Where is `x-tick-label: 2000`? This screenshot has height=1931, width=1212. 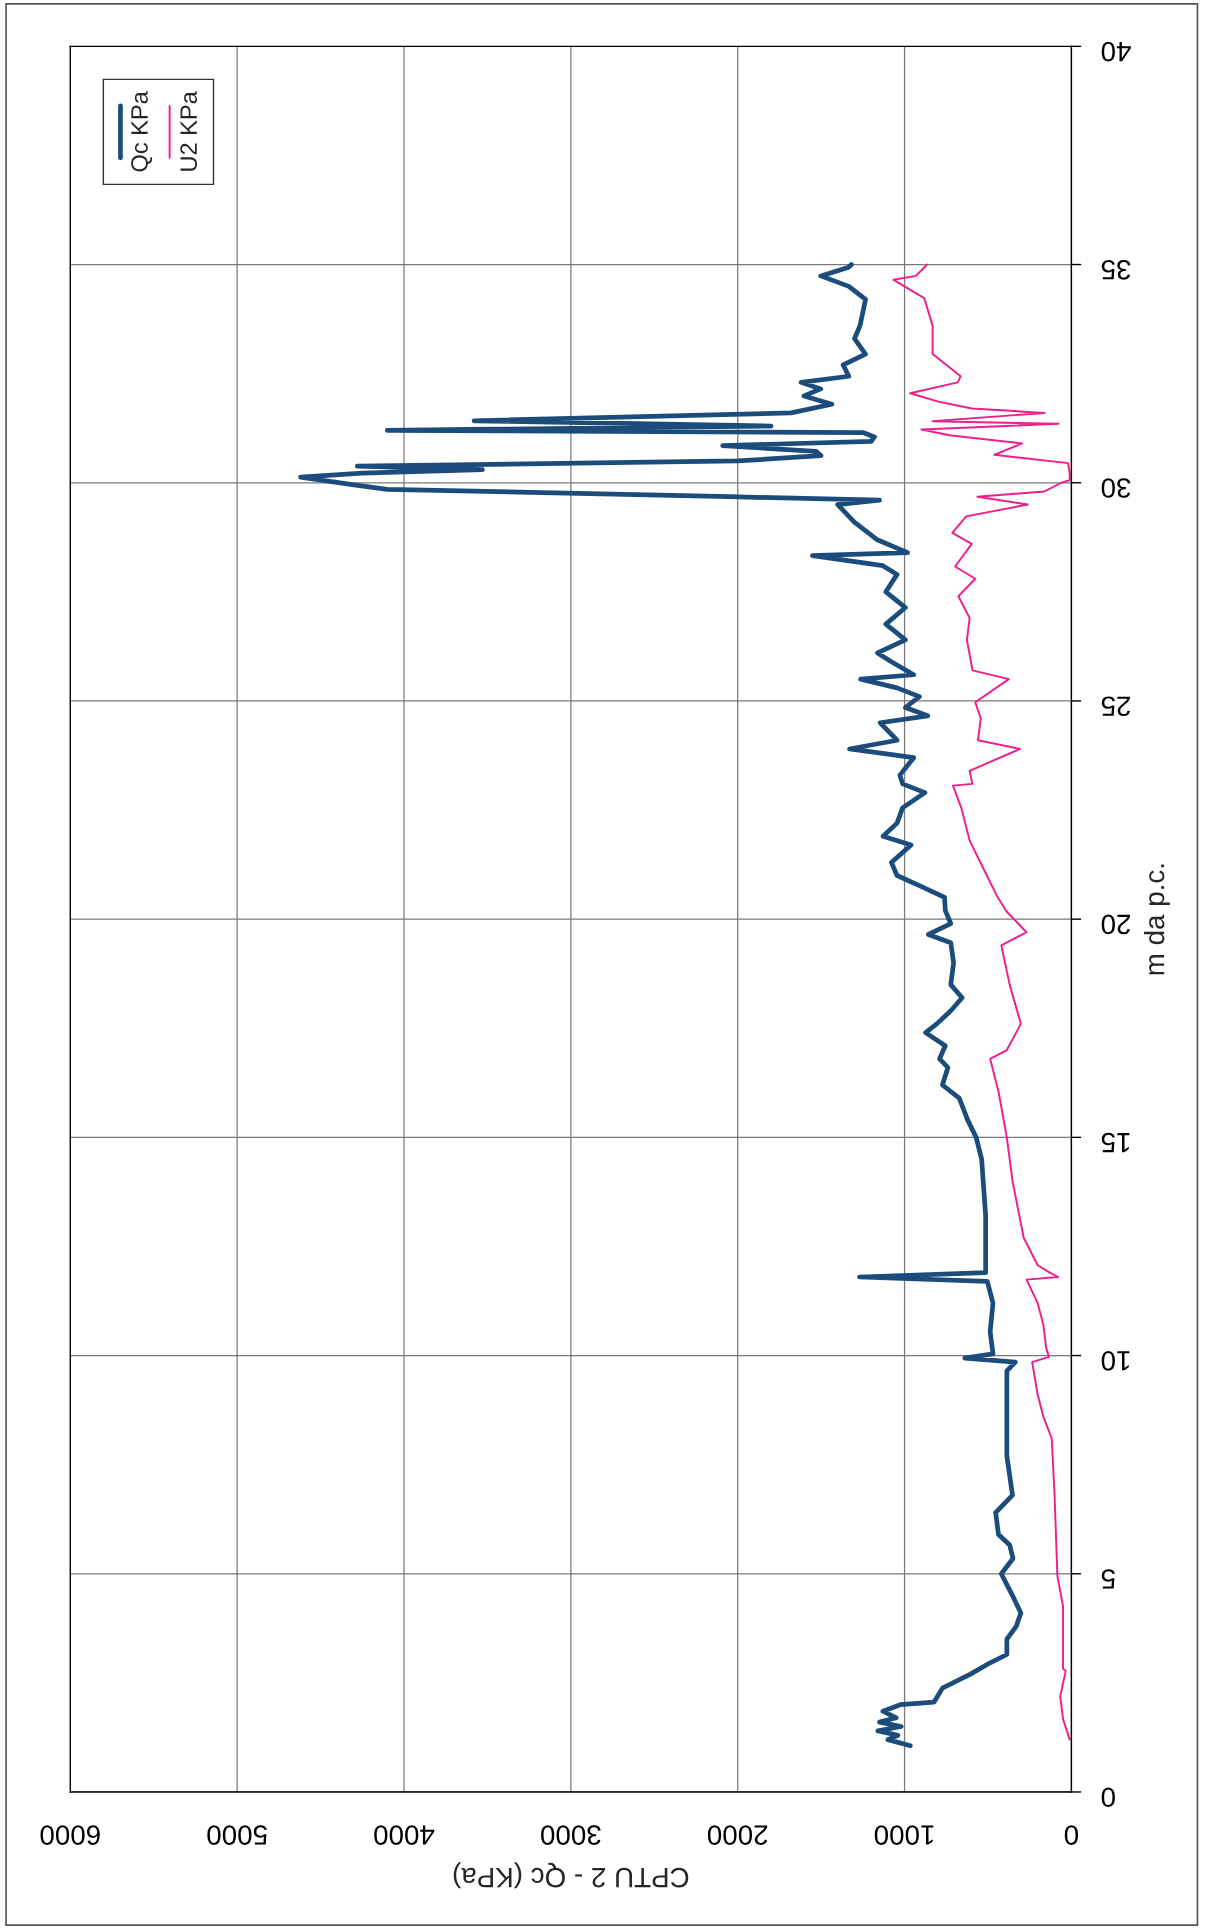 x-tick-label: 2000 is located at coordinates (737, 1835).